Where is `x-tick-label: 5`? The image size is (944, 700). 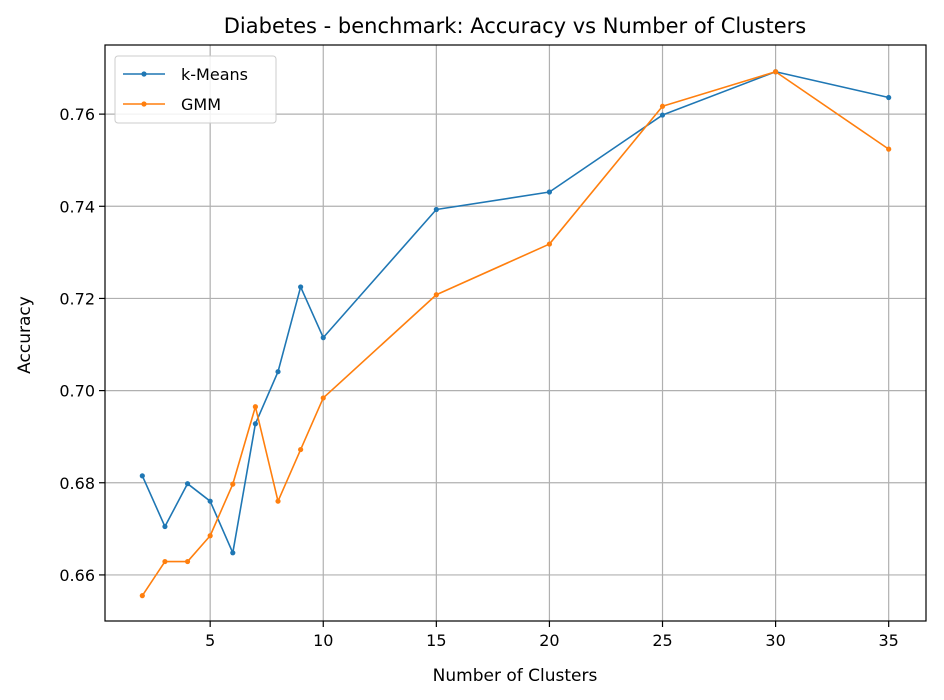 x-tick-label: 5 is located at coordinates (210, 640).